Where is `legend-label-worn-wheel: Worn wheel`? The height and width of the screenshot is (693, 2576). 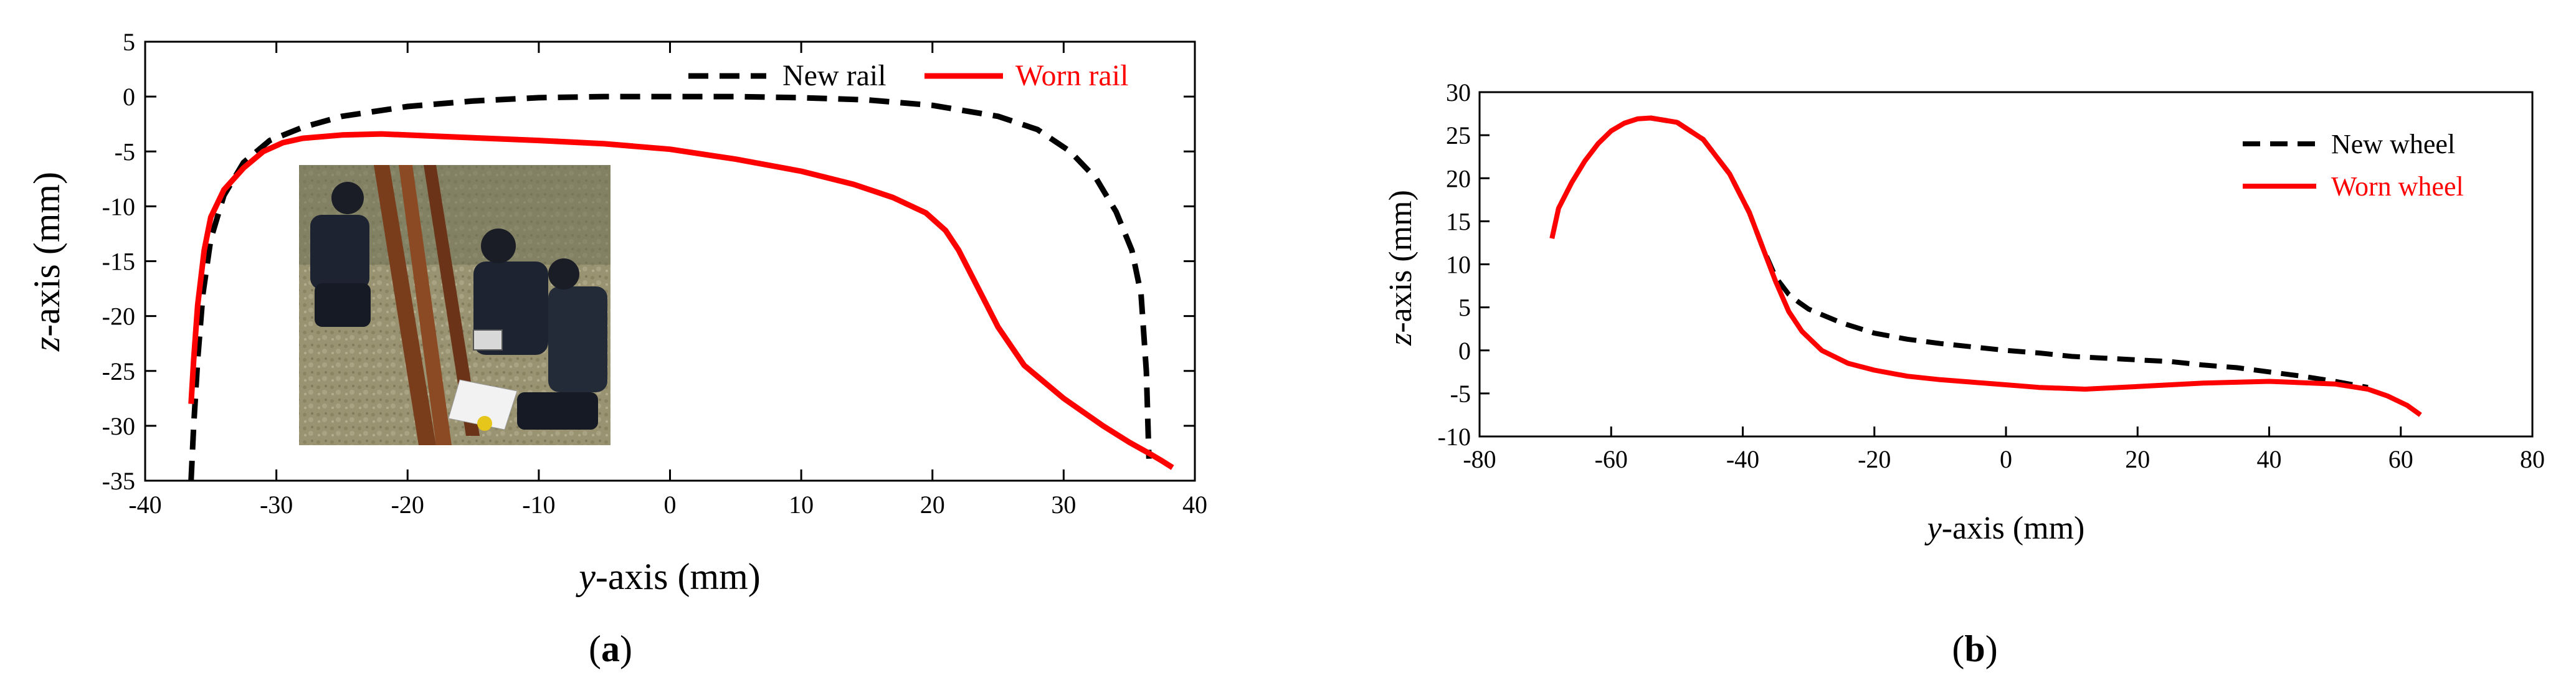 legend-label-worn-wheel: Worn wheel is located at coordinates (2397, 186).